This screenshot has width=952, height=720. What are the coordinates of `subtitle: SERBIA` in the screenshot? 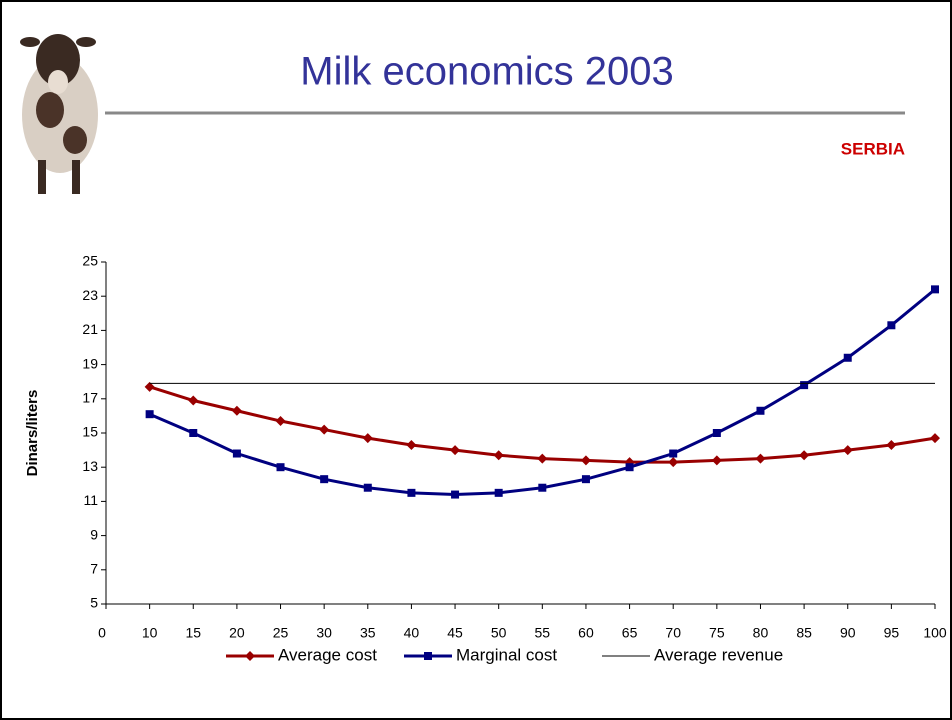 It's located at (873, 148).